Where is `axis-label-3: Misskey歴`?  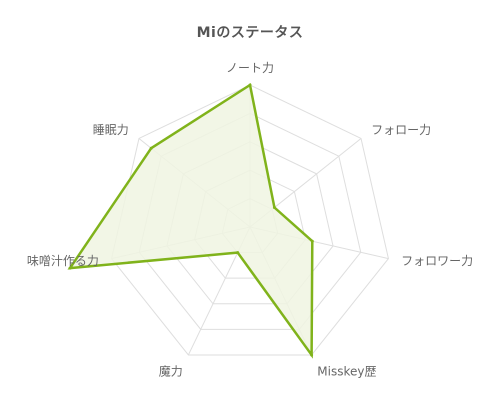 axis-label-3: Misskey歴 is located at coordinates (346, 371).